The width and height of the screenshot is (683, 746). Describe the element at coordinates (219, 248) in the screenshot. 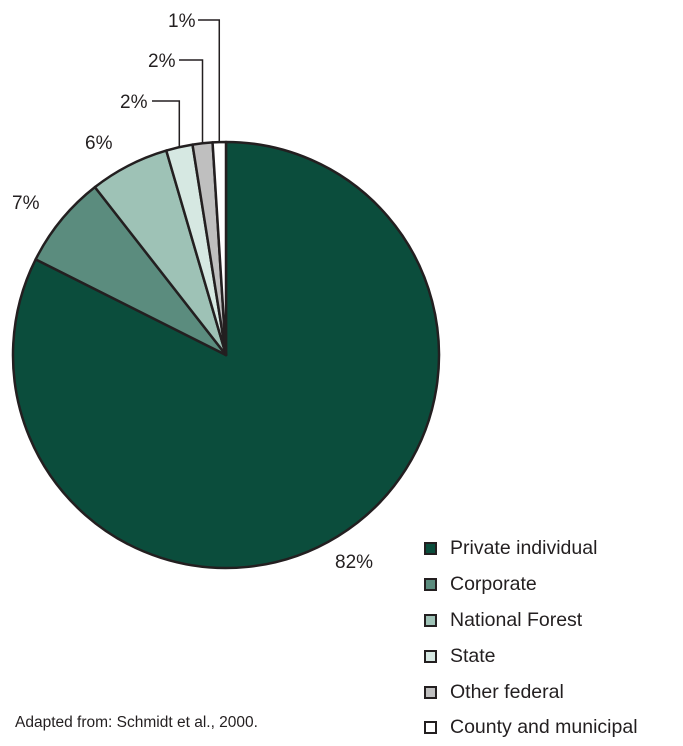

I see `pie-slice-county-and-municipal` at that location.